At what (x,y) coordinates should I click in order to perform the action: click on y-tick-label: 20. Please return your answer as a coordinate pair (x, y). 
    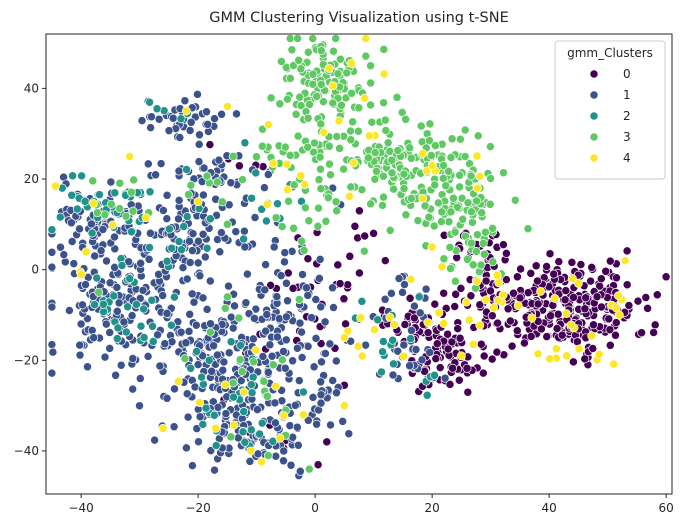
    Looking at the image, I should click on (31, 179).